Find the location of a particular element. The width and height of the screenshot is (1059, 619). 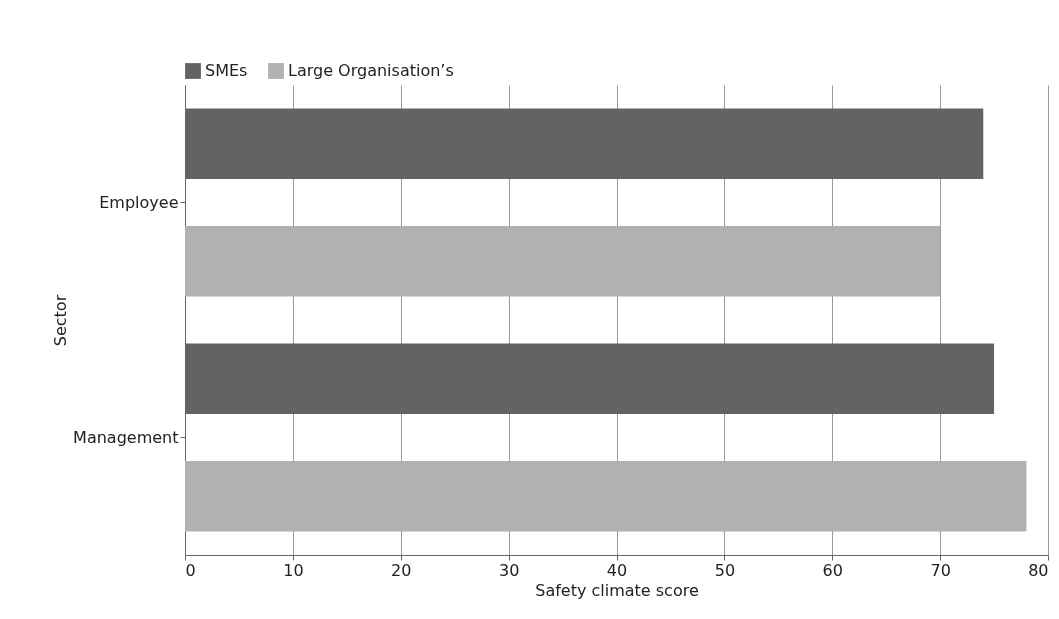

x-tick-label: 40 is located at coordinates (617, 570).